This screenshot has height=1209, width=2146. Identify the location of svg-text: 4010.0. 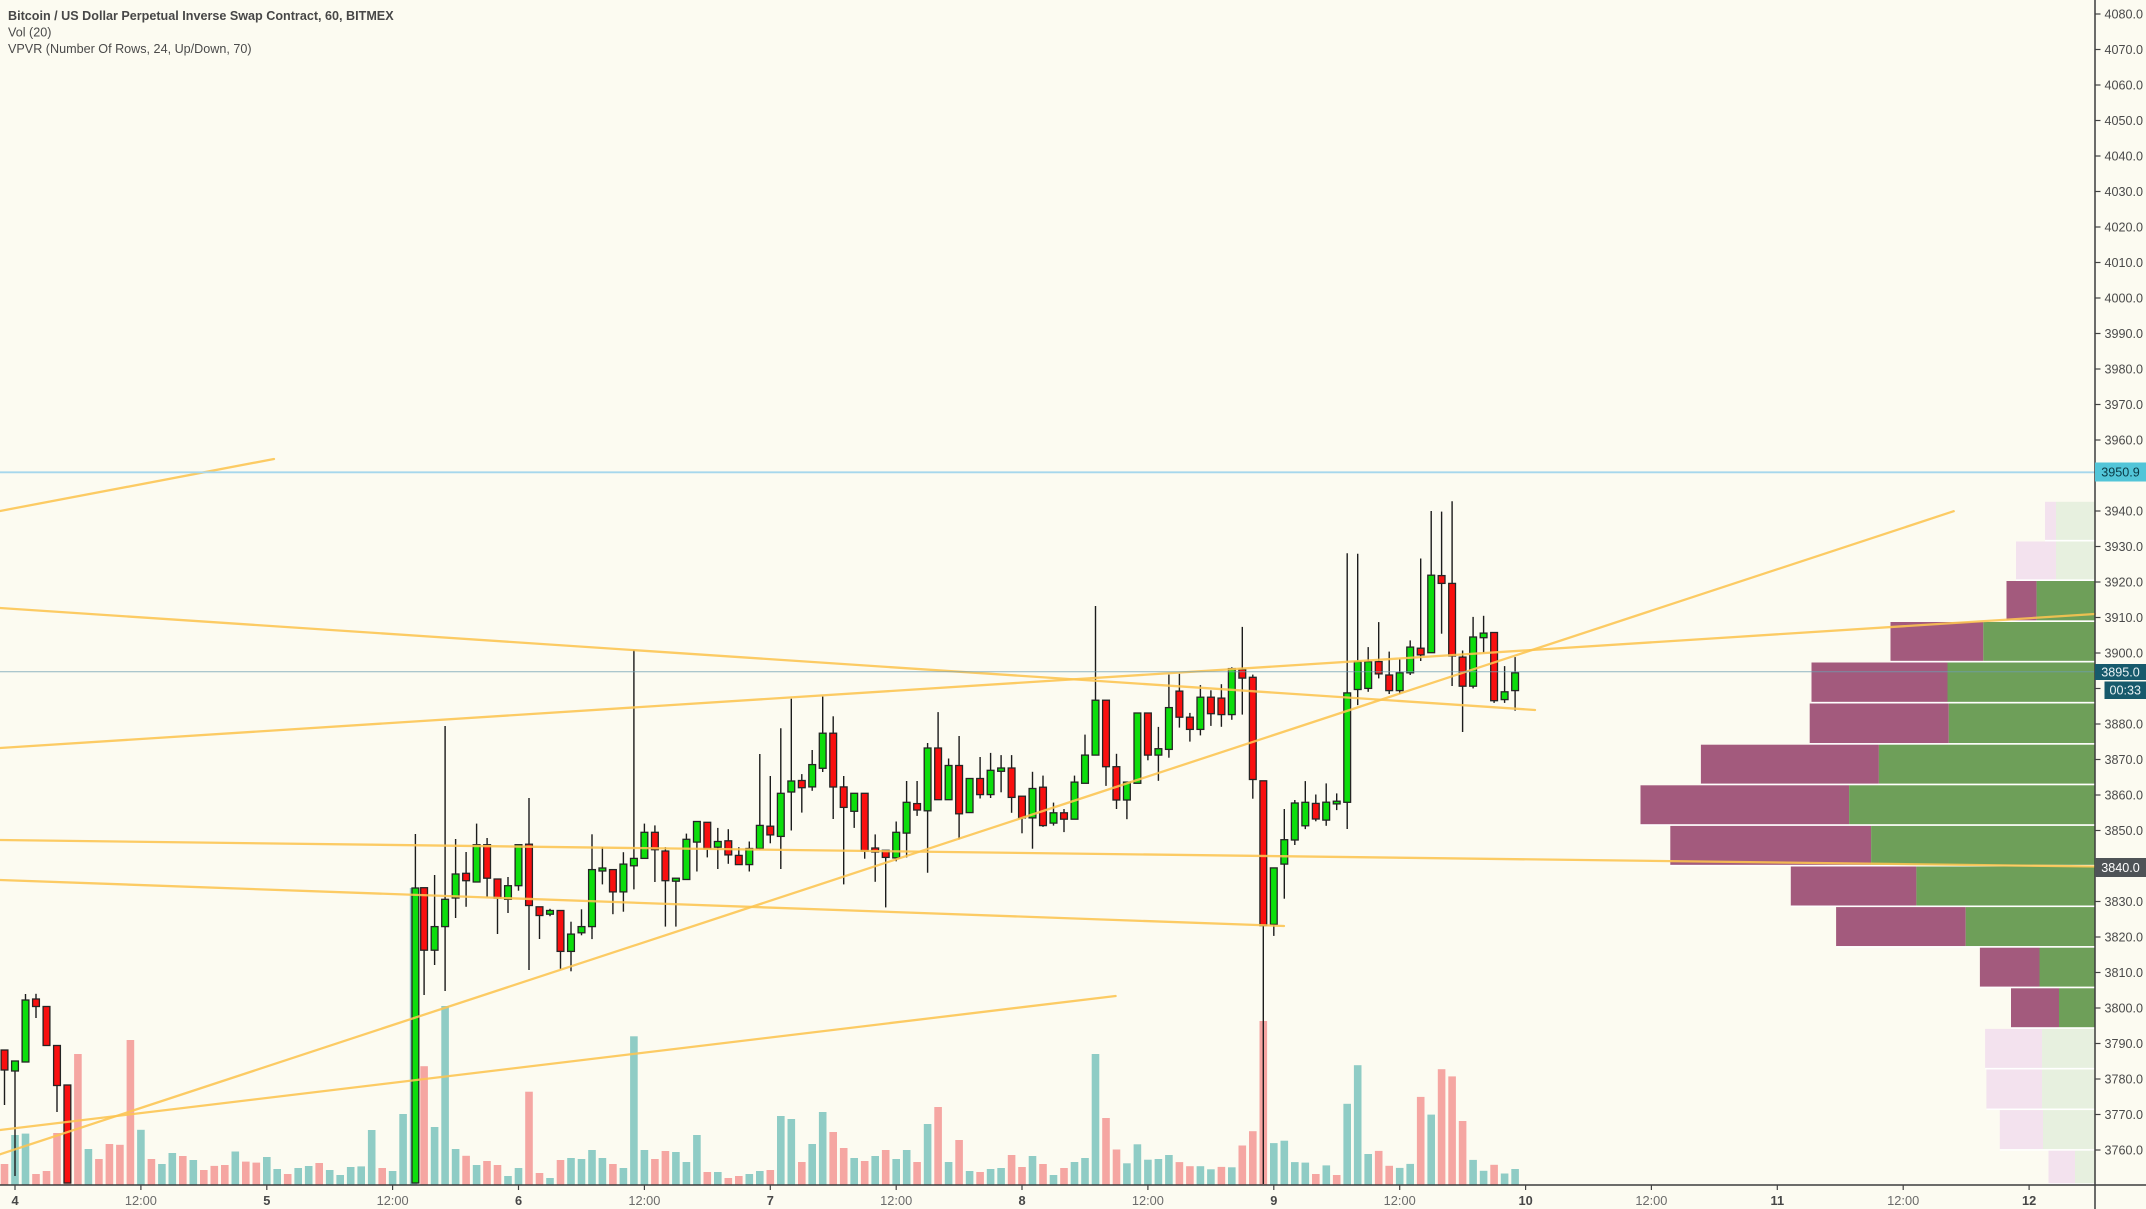
(2124, 263).